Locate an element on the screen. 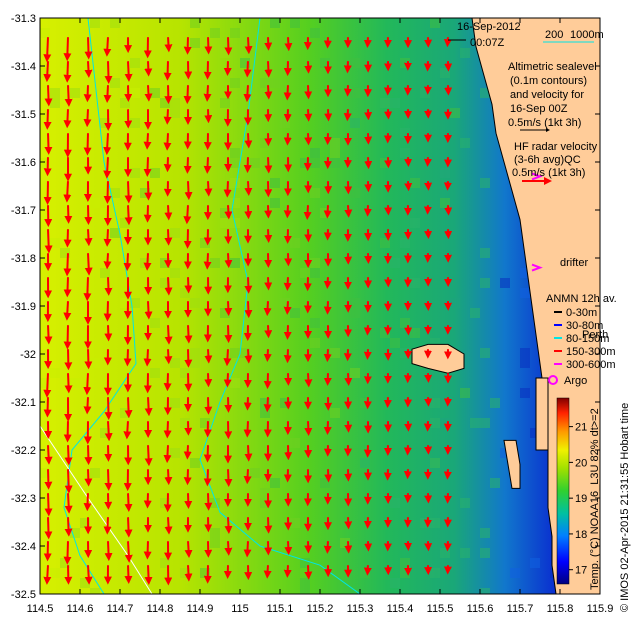 This screenshot has height=630, width=640. anmn-item-label: 0-30m is located at coordinates (581, 313).